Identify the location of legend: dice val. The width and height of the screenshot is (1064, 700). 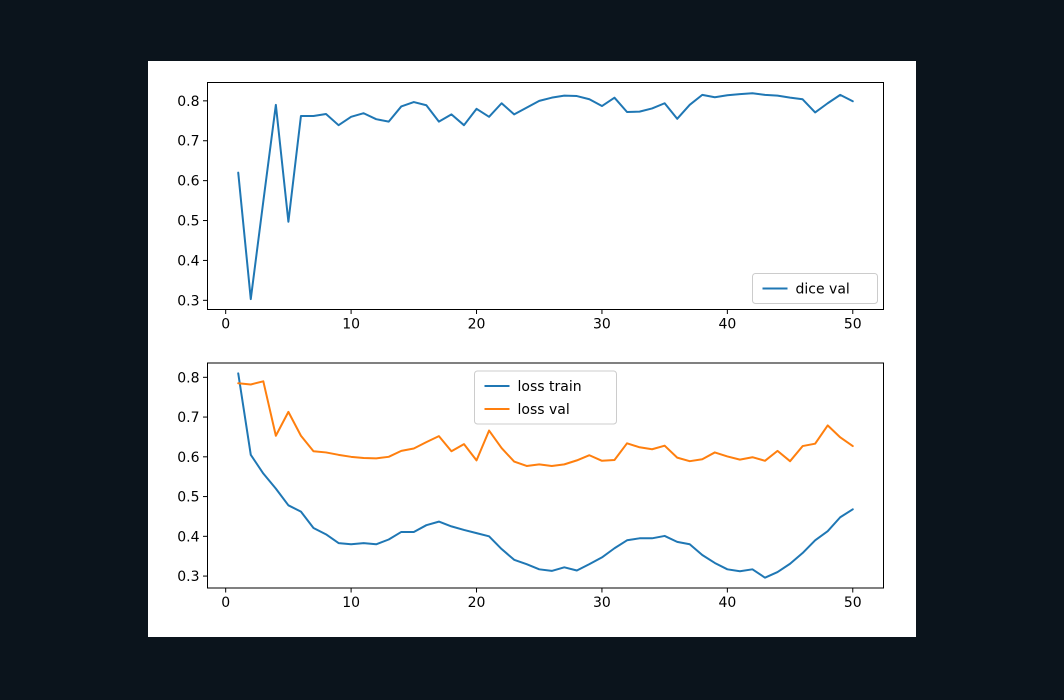
(815, 288).